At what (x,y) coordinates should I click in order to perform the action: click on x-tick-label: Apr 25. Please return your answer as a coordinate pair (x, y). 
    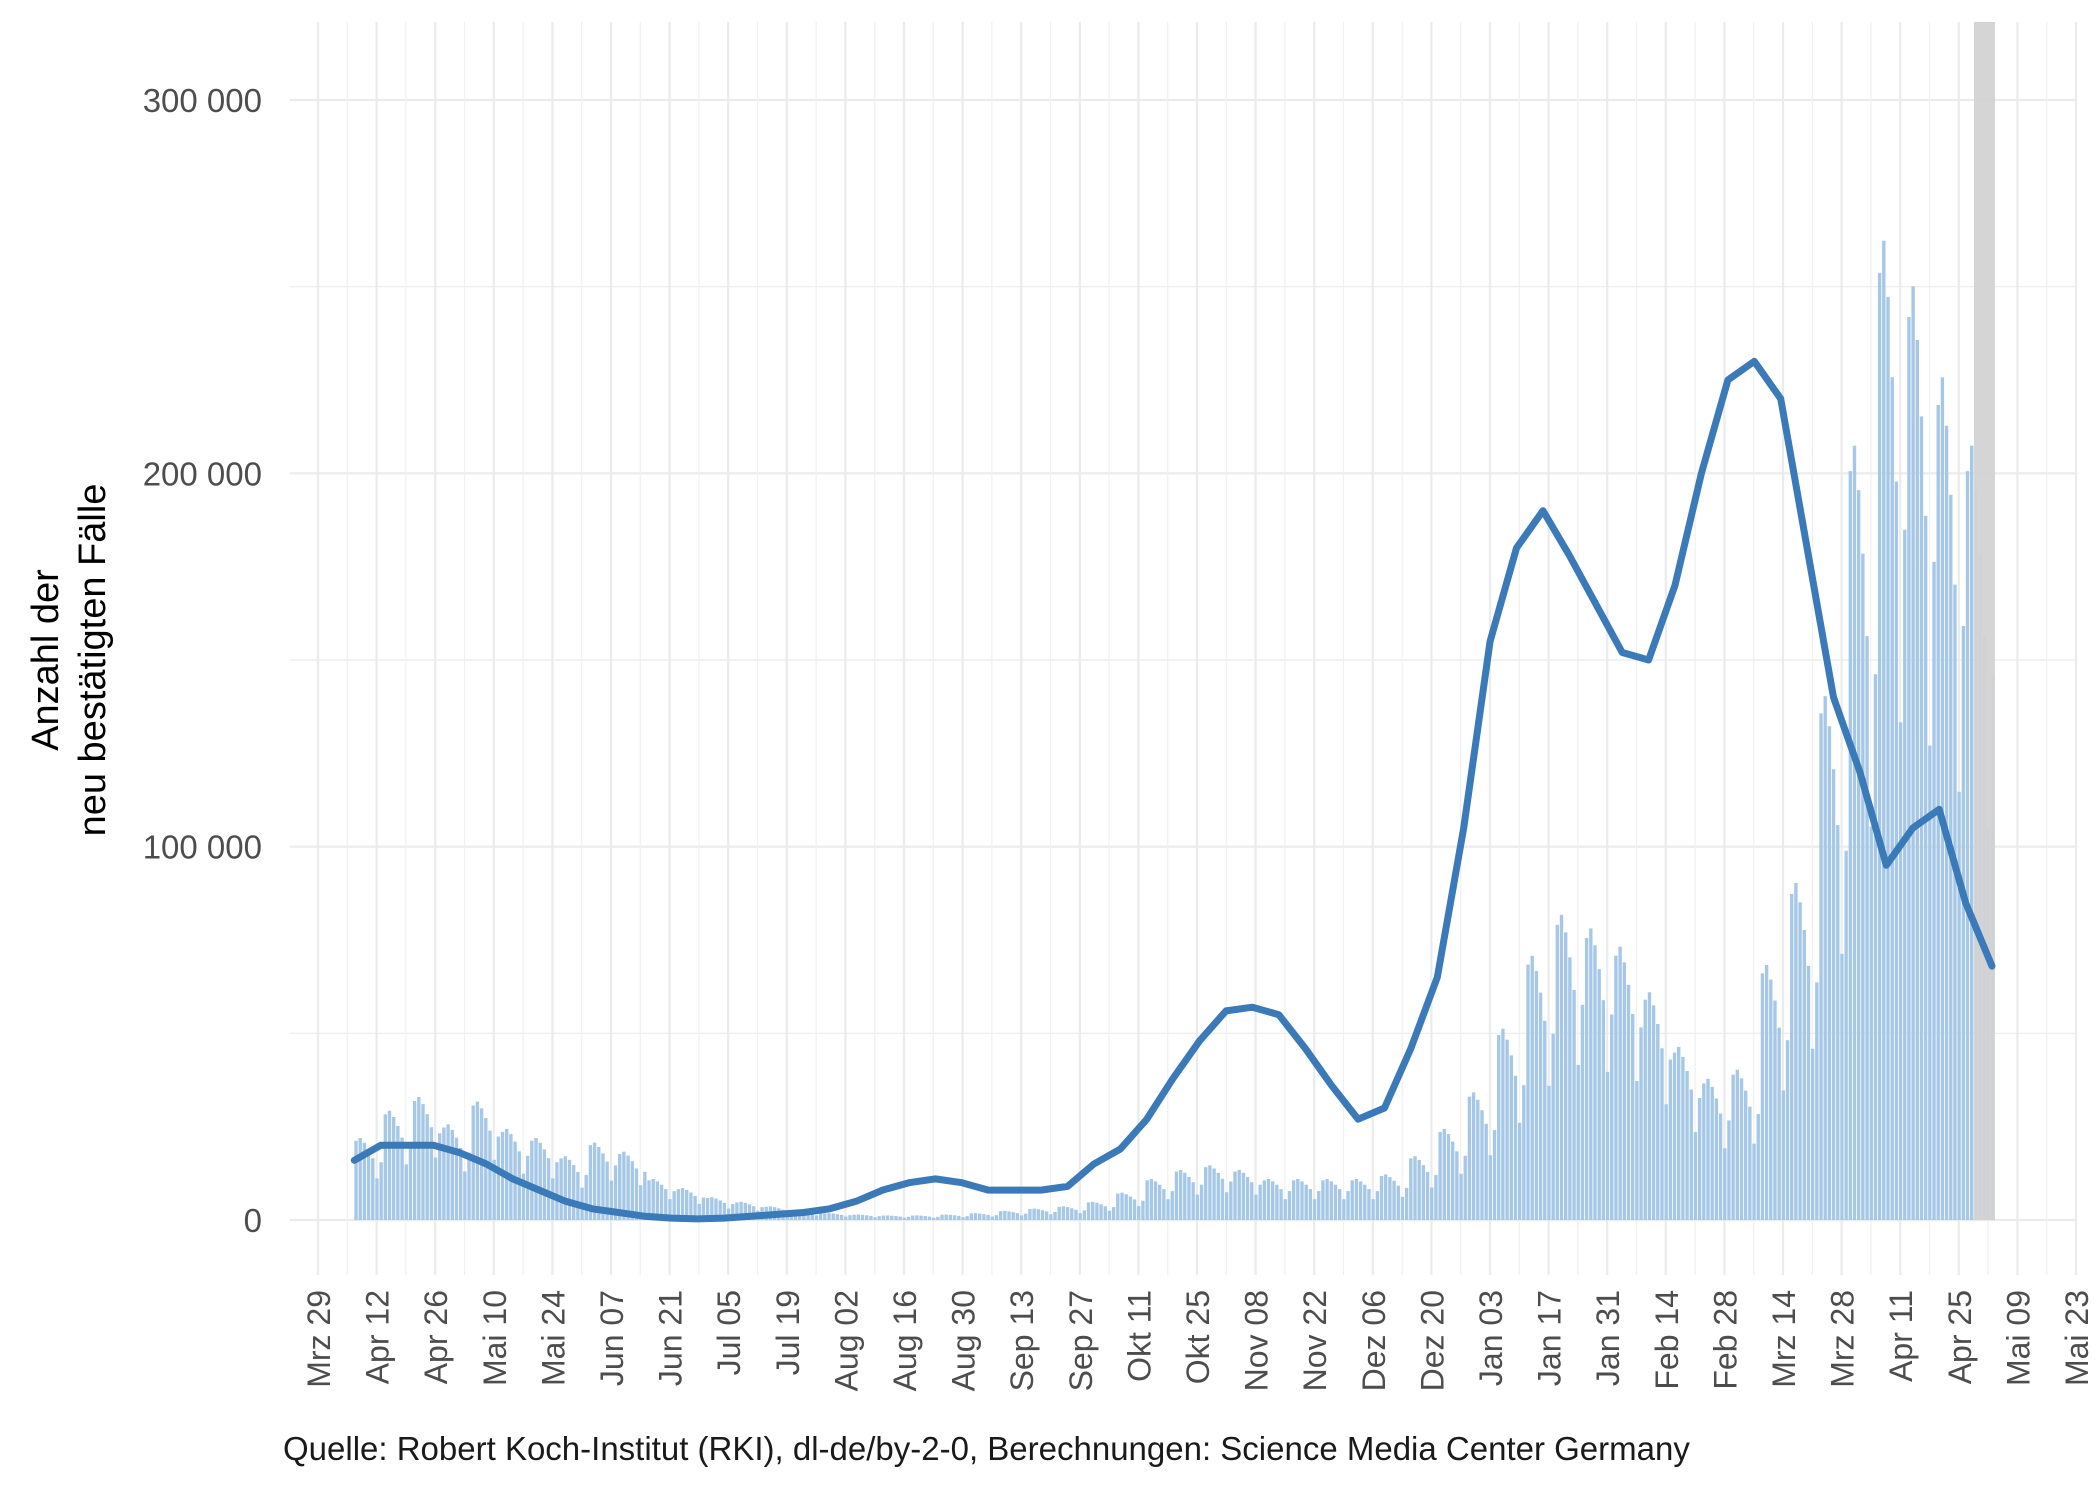
    Looking at the image, I should click on (1960, 1337).